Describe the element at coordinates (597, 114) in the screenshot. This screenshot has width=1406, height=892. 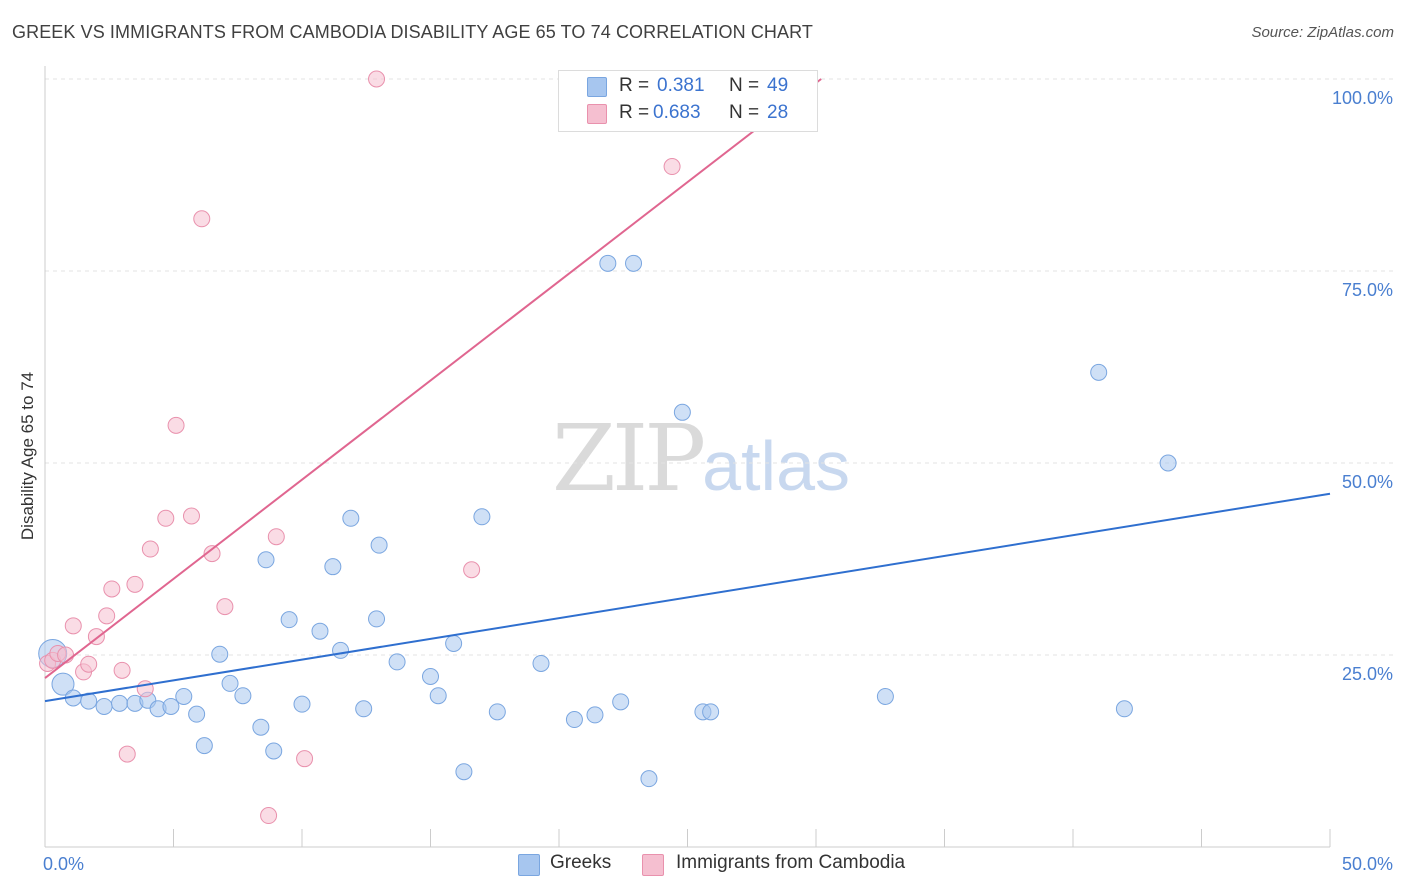
I see `legend-swatch-cambodia` at that location.